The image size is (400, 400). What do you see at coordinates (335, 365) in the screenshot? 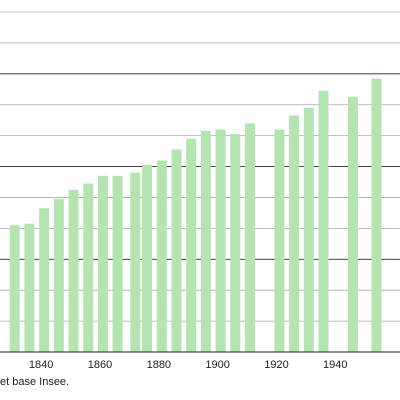
I see `x-tick-label: 1940` at bounding box center [335, 365].